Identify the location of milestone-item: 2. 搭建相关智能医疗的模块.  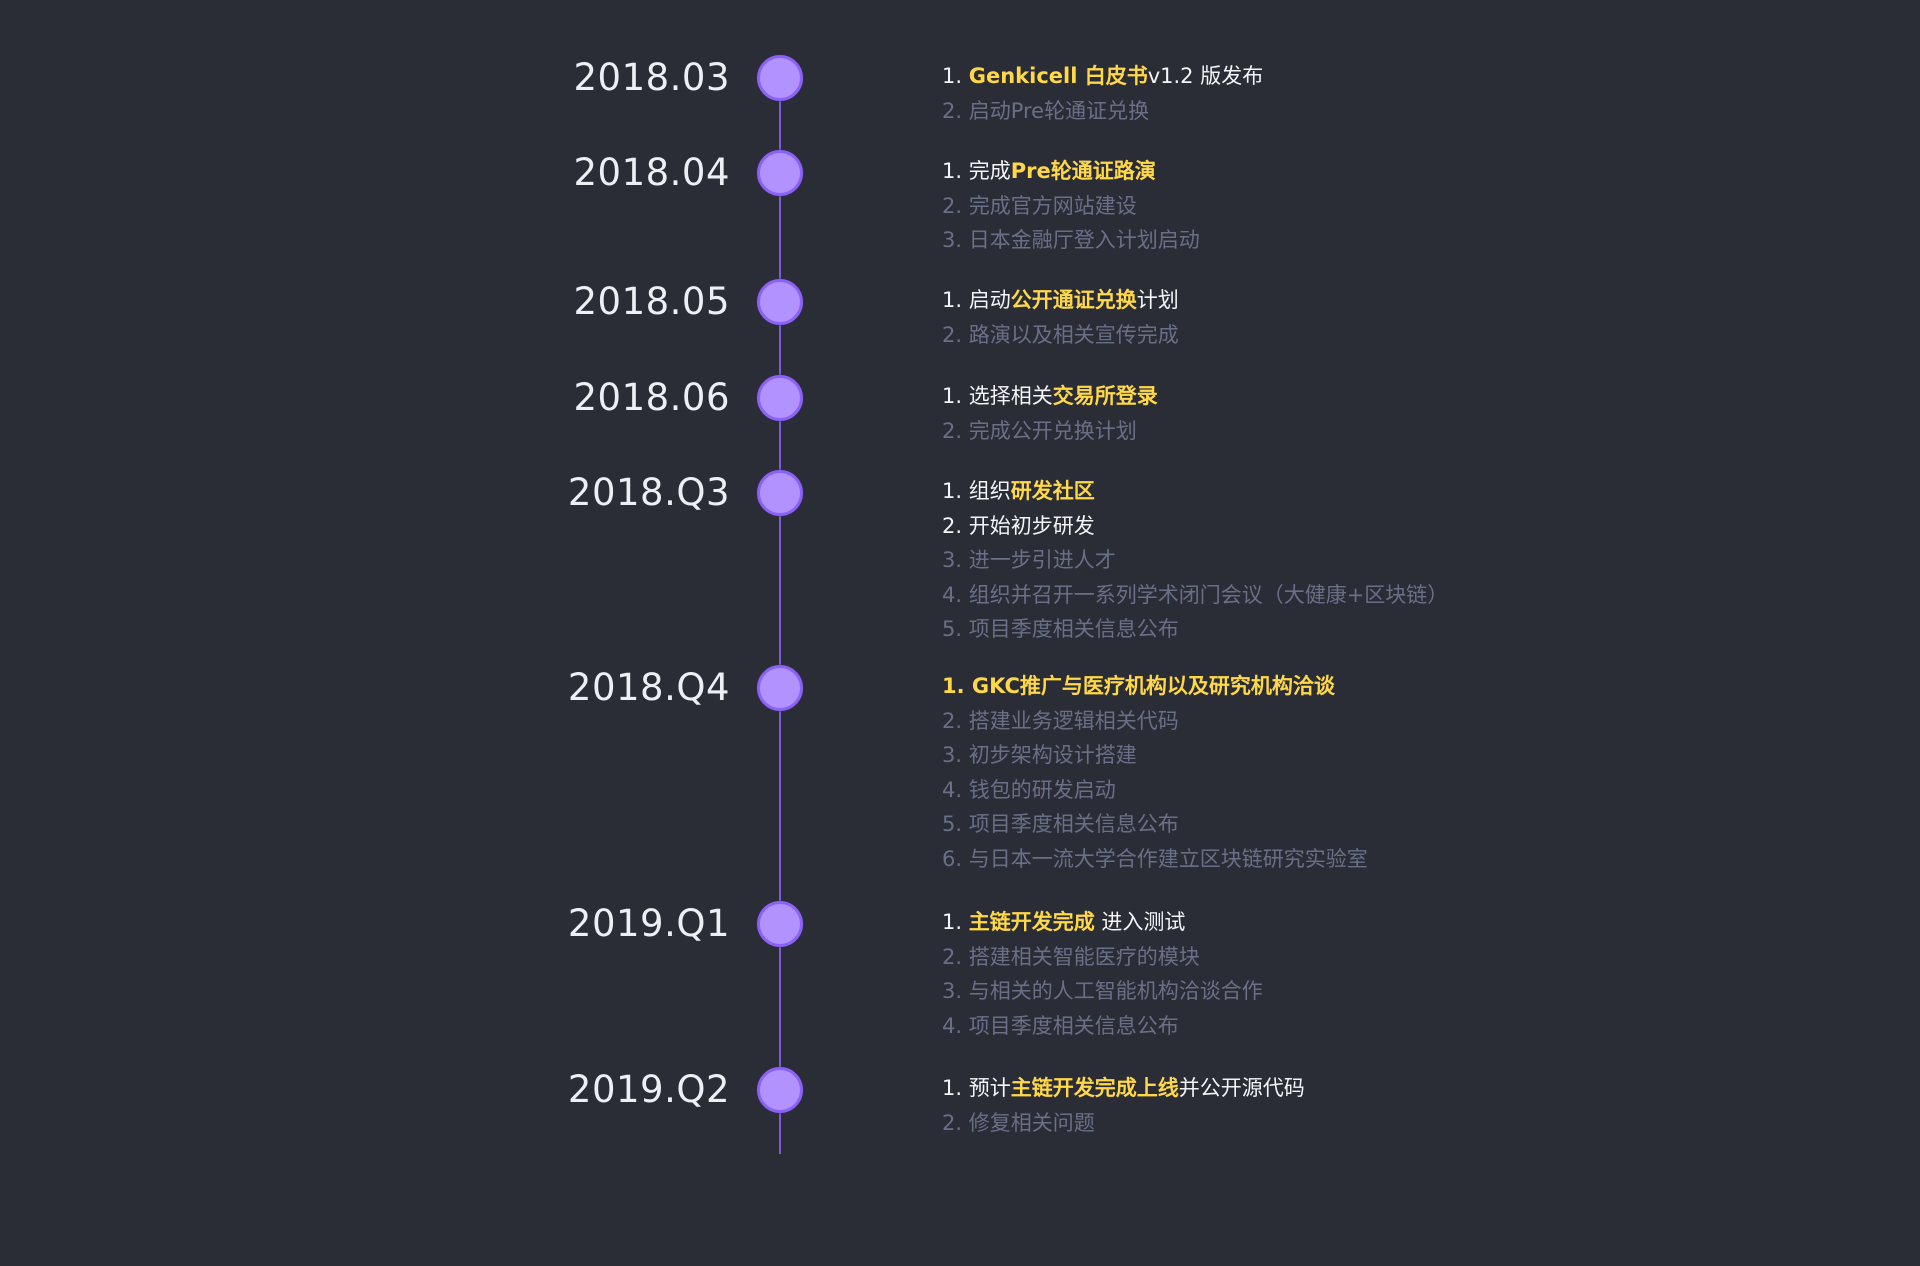
(1102, 957).